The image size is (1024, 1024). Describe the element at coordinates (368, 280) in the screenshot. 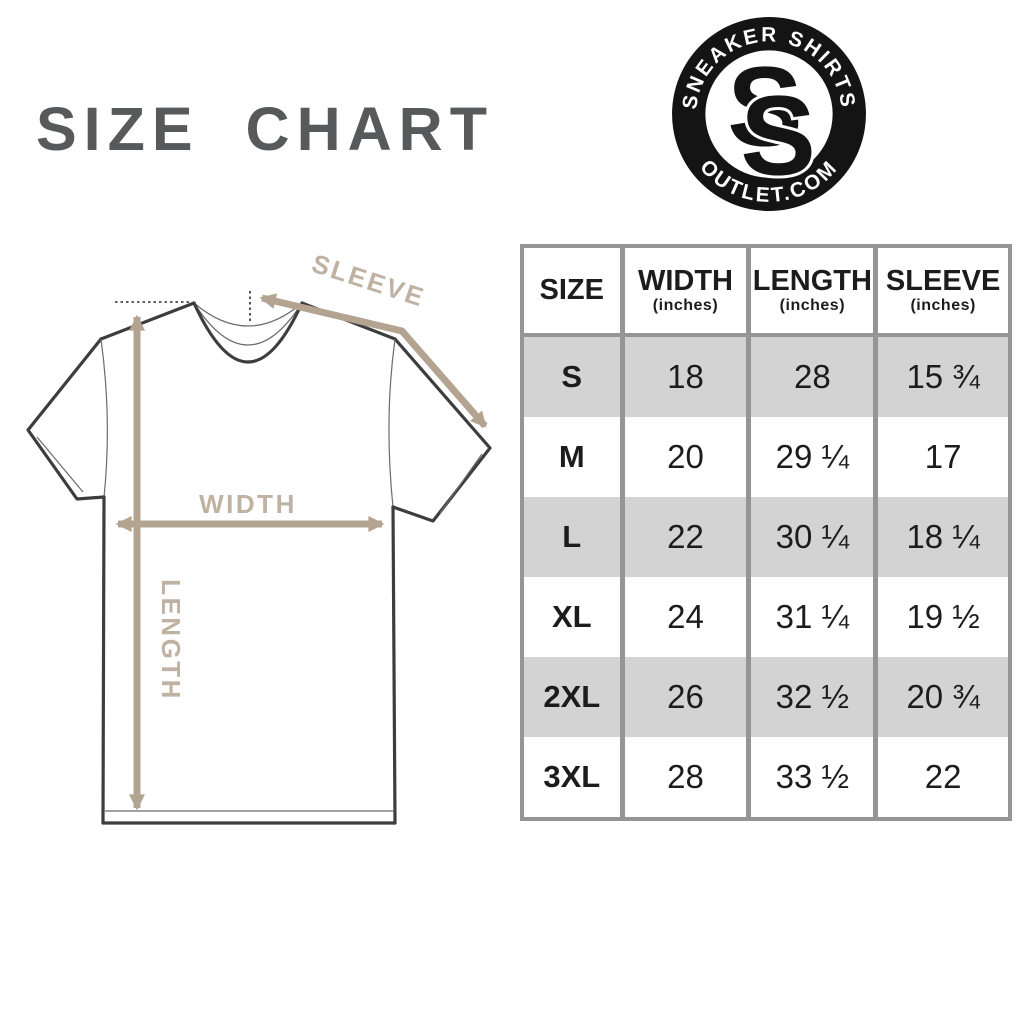

I see `sleeve-label: SLEEVE` at that location.